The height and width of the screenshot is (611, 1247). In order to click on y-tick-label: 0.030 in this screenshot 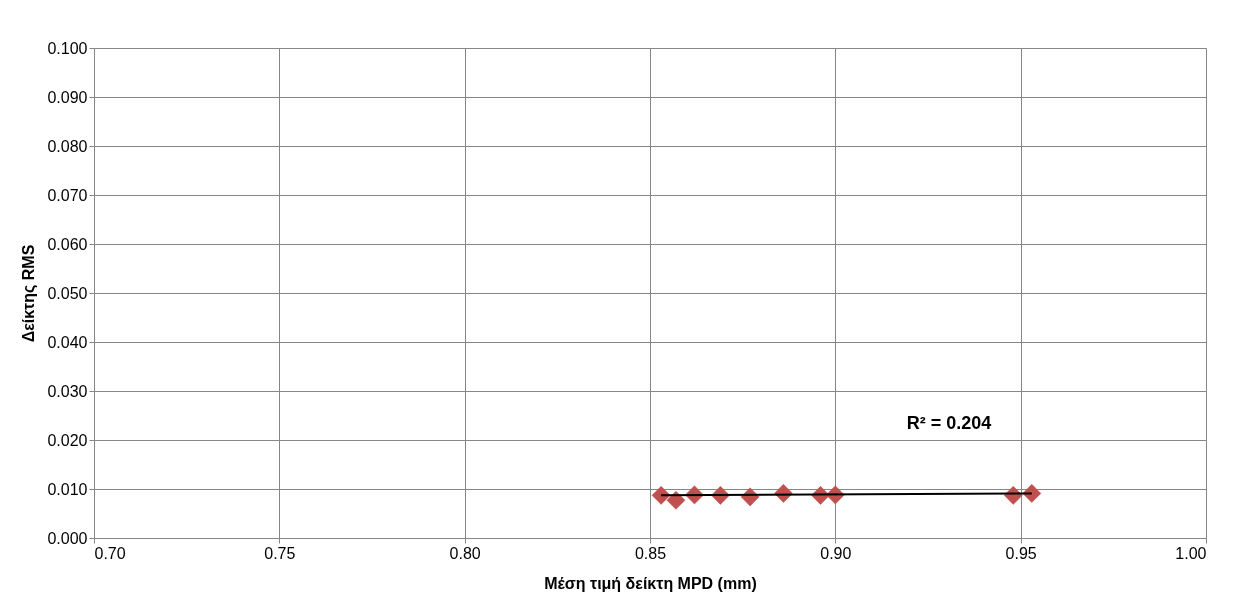, I will do `click(67, 391)`.